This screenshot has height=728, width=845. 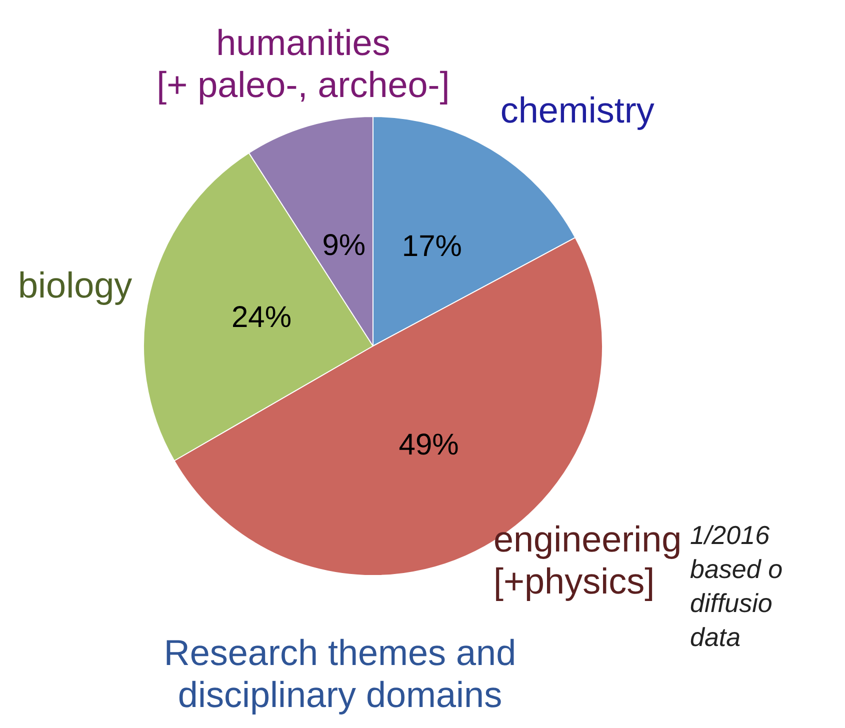 I want to click on data-label: 9%, so click(x=344, y=245).